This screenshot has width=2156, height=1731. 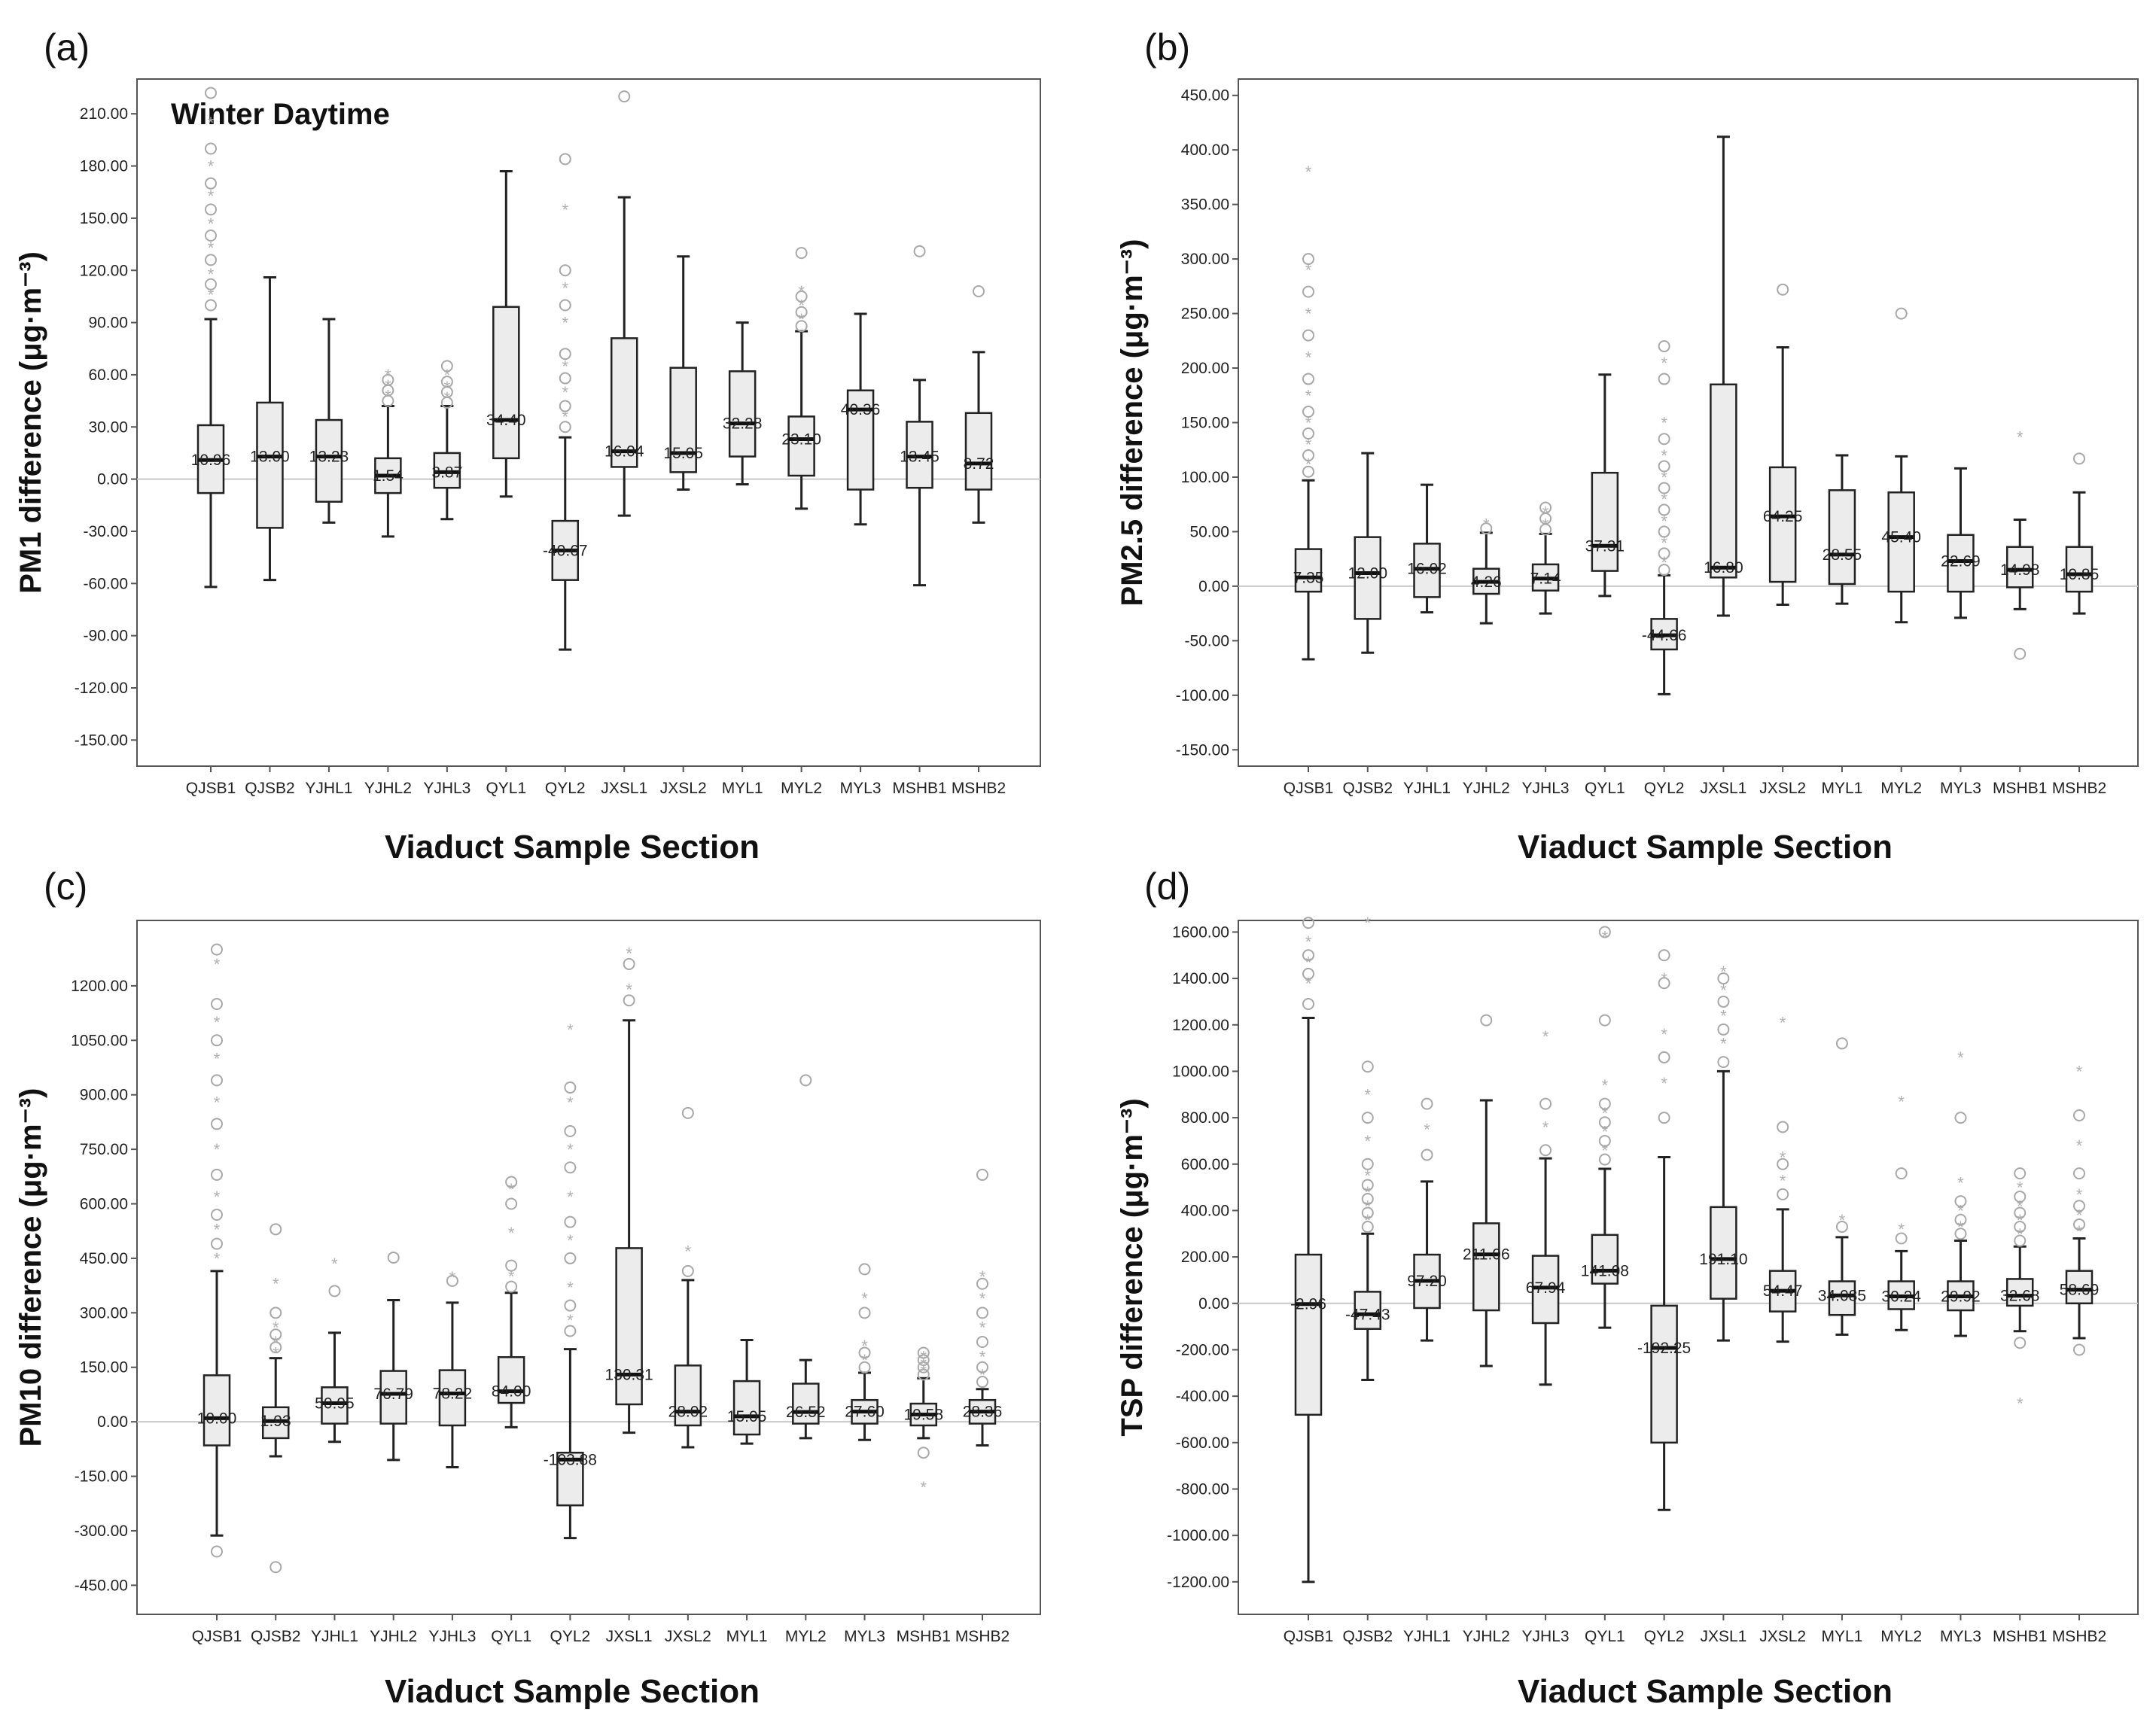 I want to click on box-MYL1: 15.05 MYL1, so click(x=747, y=1492).